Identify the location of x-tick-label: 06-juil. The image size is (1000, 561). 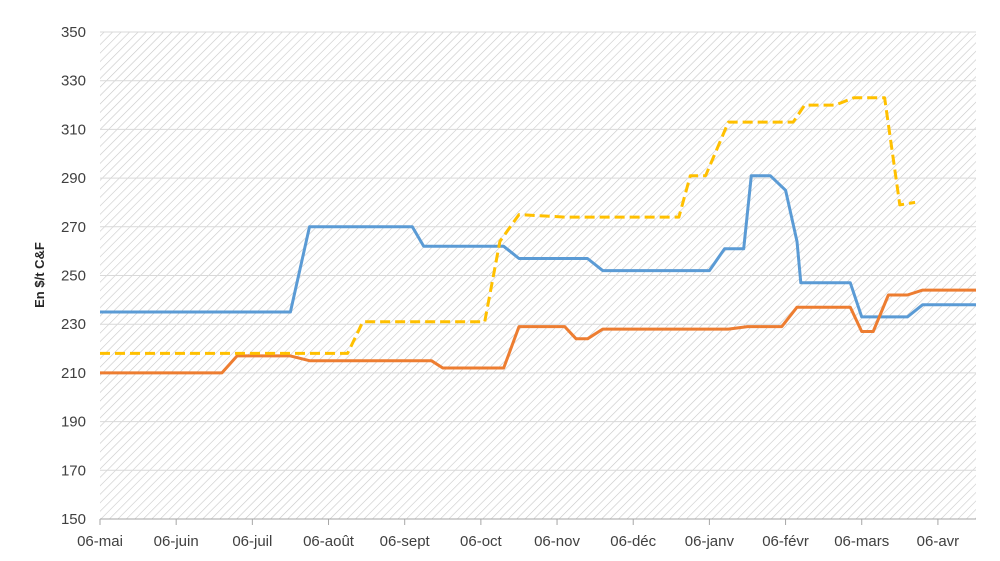
(252, 541).